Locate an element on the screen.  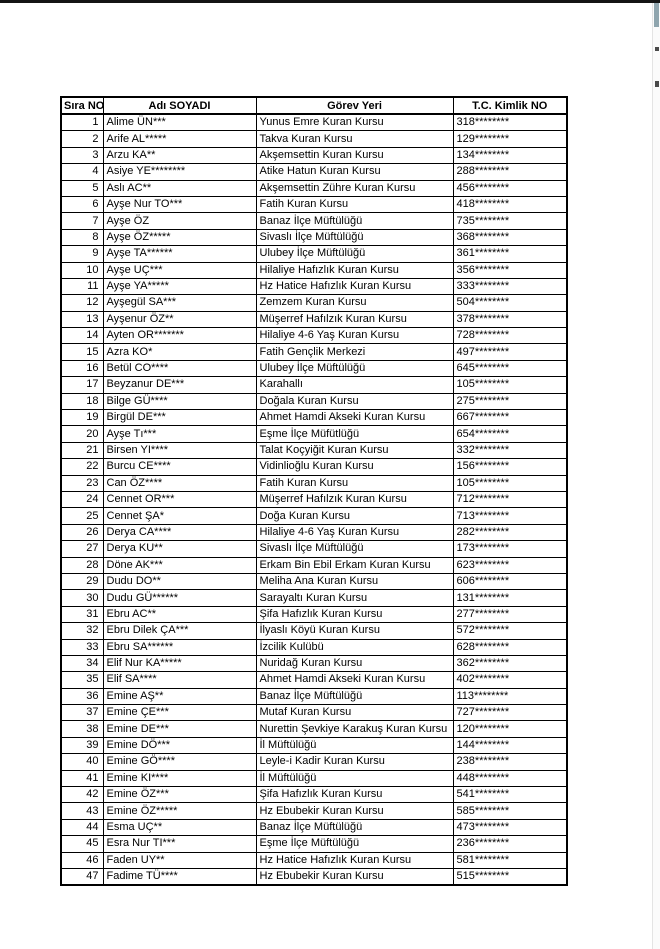
cell-adi-soyadi: Ebru SA****** is located at coordinates (179, 647).